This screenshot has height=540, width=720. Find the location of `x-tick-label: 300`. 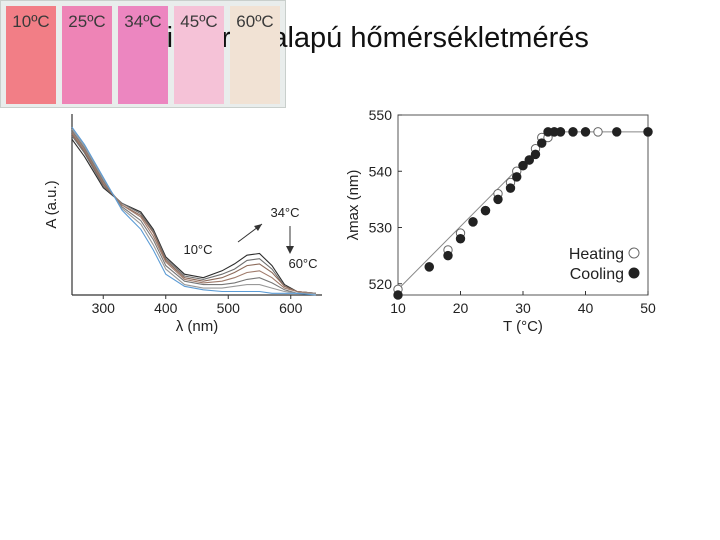

x-tick-label: 300 is located at coordinates (104, 308).